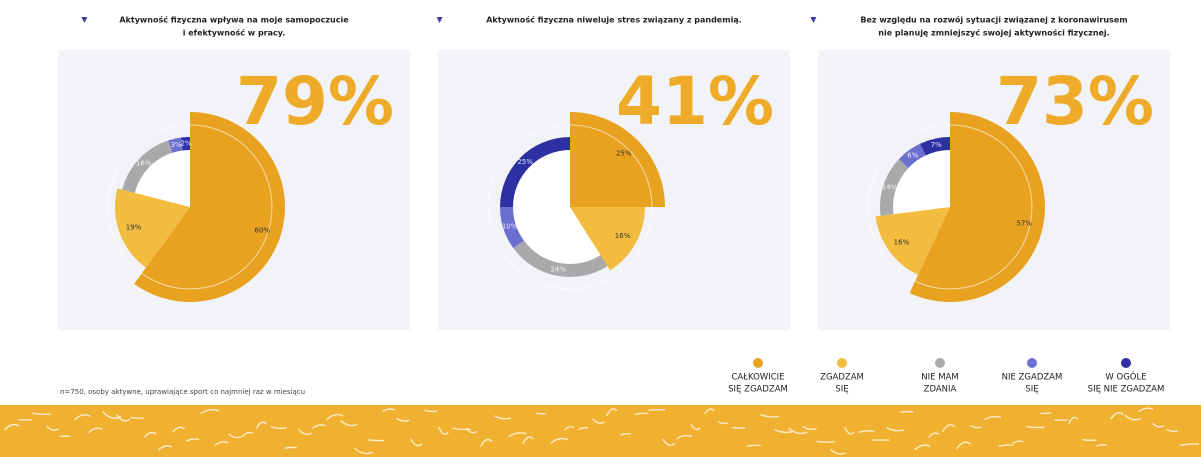 Image resolution: width=1201 pixels, height=457 pixels. What do you see at coordinates (315, 101) in the screenshot?
I see `headline: 79%` at bounding box center [315, 101].